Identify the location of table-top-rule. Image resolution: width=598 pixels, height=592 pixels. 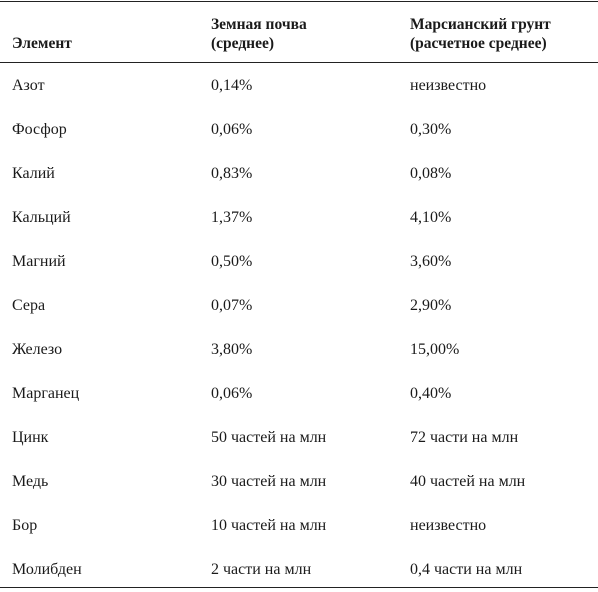
(299, 1).